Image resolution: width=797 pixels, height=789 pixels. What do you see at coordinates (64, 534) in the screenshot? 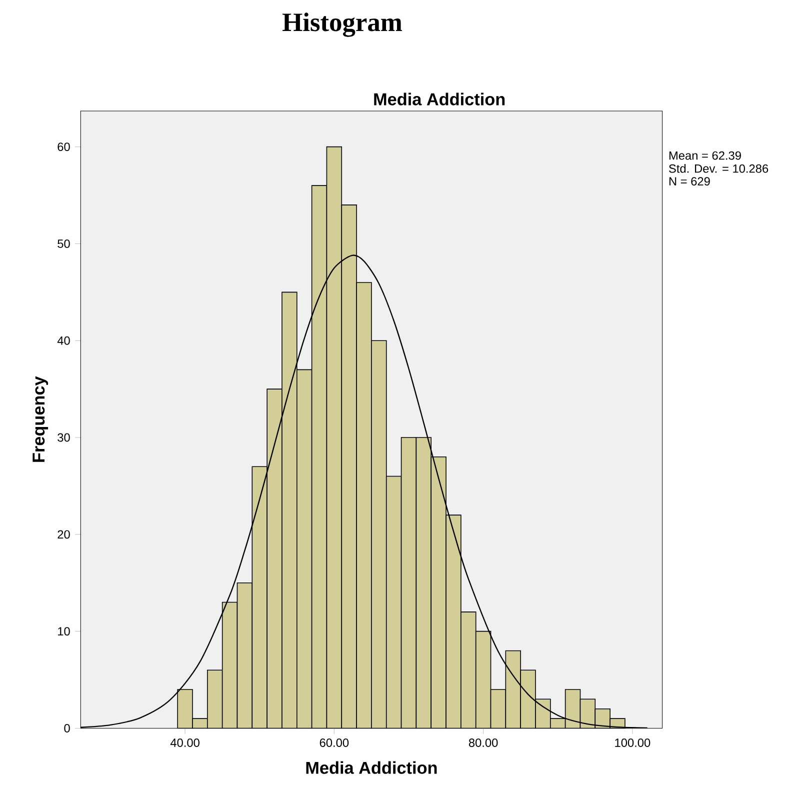
I see `y-tick-label: 20` at bounding box center [64, 534].